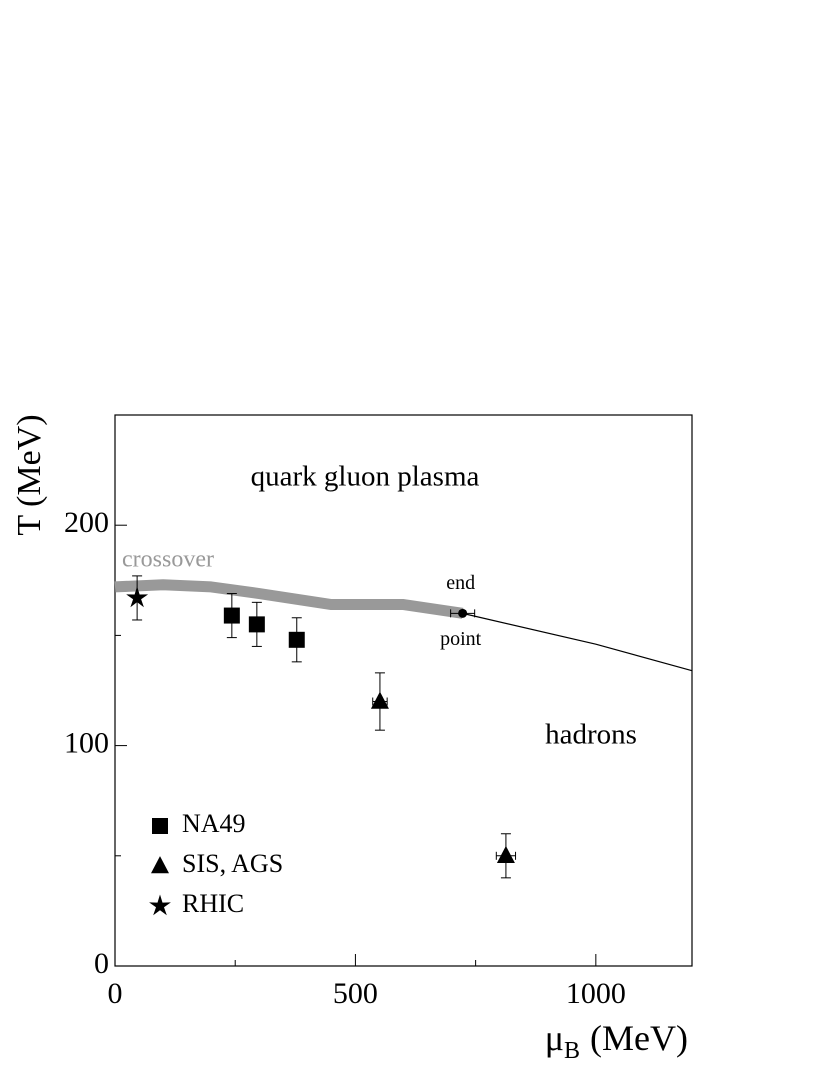  Describe the element at coordinates (214, 823) in the screenshot. I see `legend-label: NA49` at that location.